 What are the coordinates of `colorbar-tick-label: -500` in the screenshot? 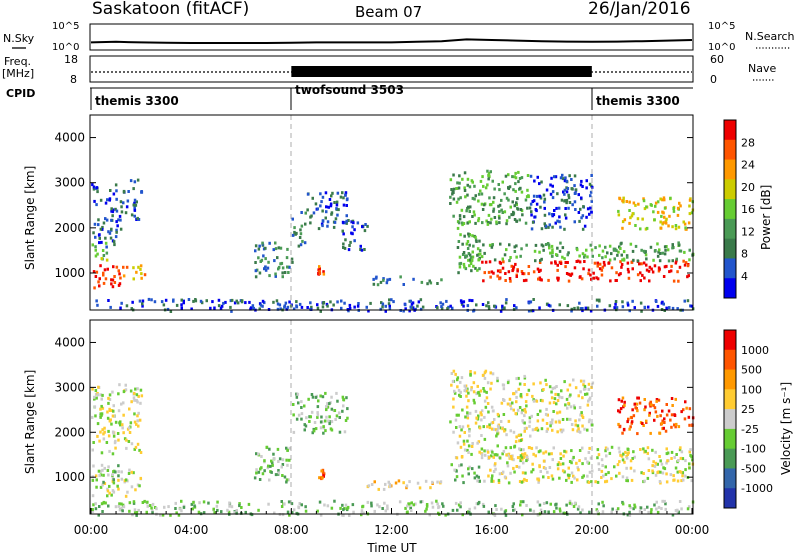 It's located at (753, 468).